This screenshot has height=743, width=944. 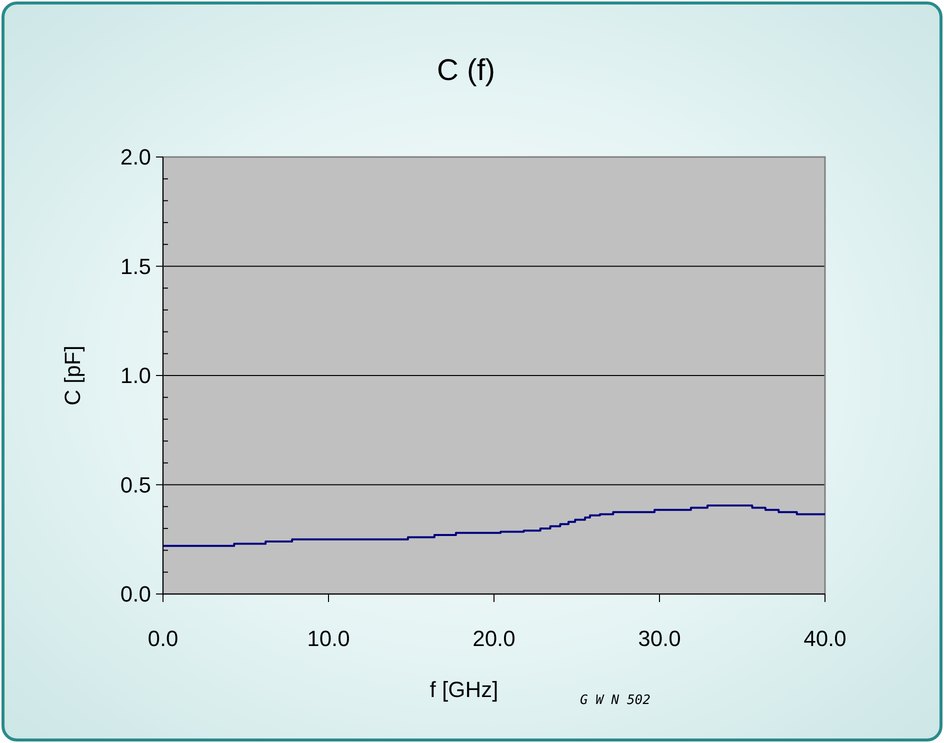 What do you see at coordinates (328, 638) in the screenshot?
I see `x-tick-label: 10.0` at bounding box center [328, 638].